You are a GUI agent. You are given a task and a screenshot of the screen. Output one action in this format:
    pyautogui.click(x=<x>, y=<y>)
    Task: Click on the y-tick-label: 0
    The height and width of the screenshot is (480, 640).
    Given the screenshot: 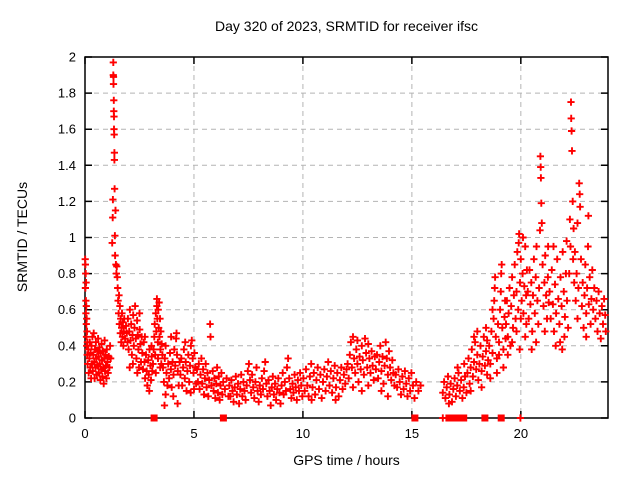 What is the action you would take?
    pyautogui.click(x=72, y=418)
    